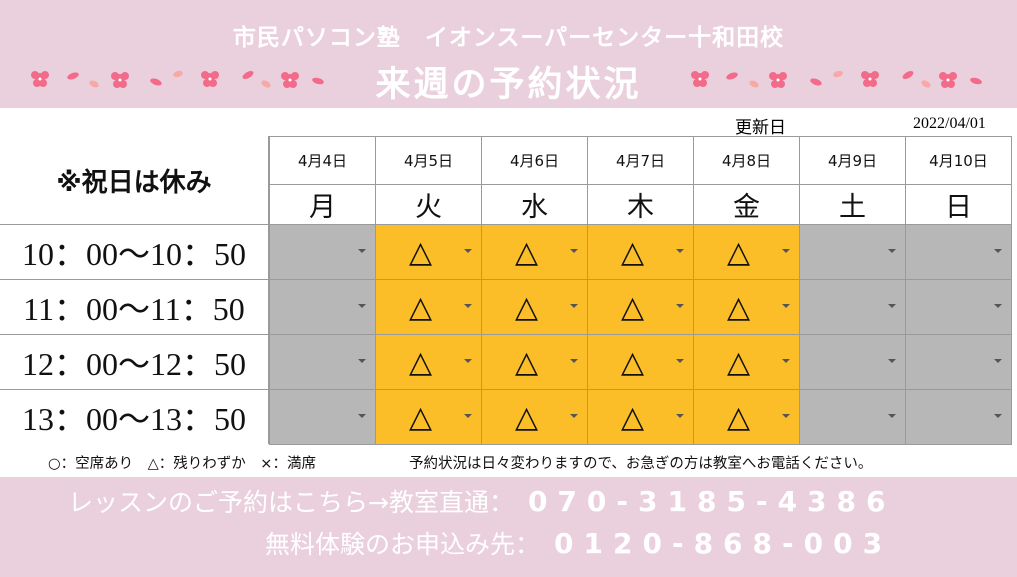  Describe the element at coordinates (291, 502) in the screenshot. I see `lesson-label: レッスンのご予約はこちら→教室直通：` at that location.